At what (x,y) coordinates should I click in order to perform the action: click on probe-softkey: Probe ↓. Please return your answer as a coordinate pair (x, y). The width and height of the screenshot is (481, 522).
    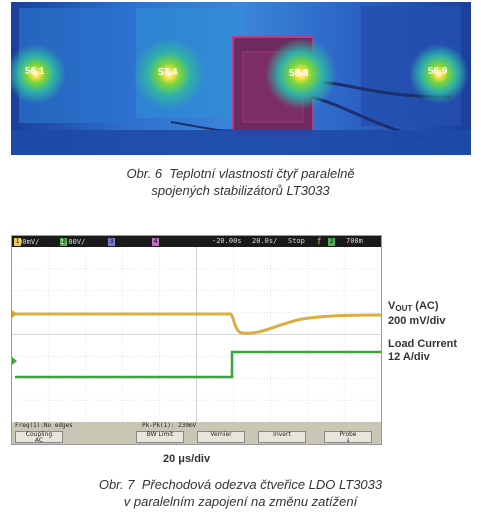
    Looking at the image, I should click on (348, 437).